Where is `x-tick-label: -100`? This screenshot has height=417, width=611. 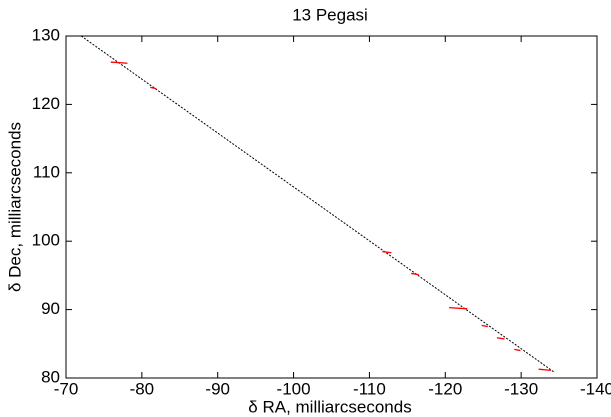 x-tick-label: -100 is located at coordinates (294, 388).